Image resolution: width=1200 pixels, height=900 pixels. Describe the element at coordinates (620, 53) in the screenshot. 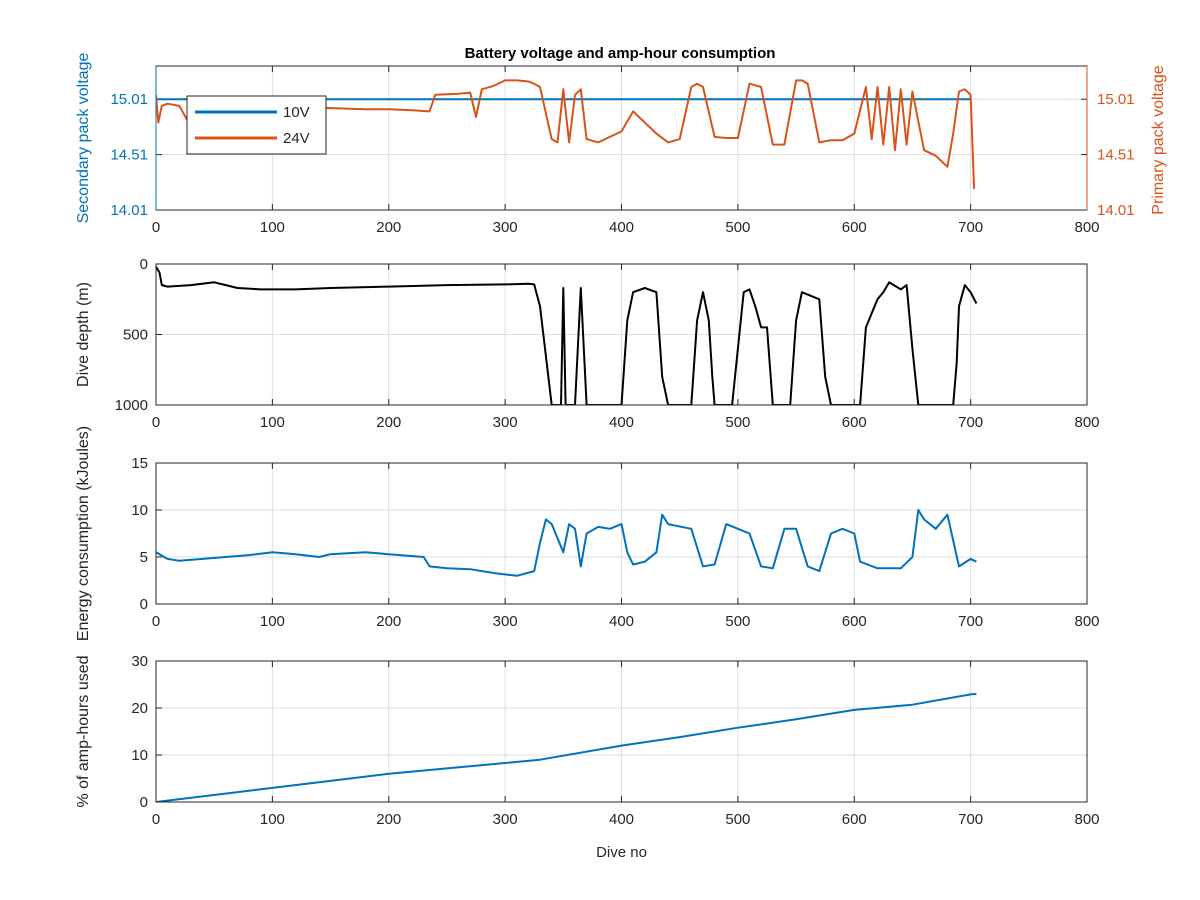

I see `figure-title: Battery voltage and amp-hour consumption` at that location.